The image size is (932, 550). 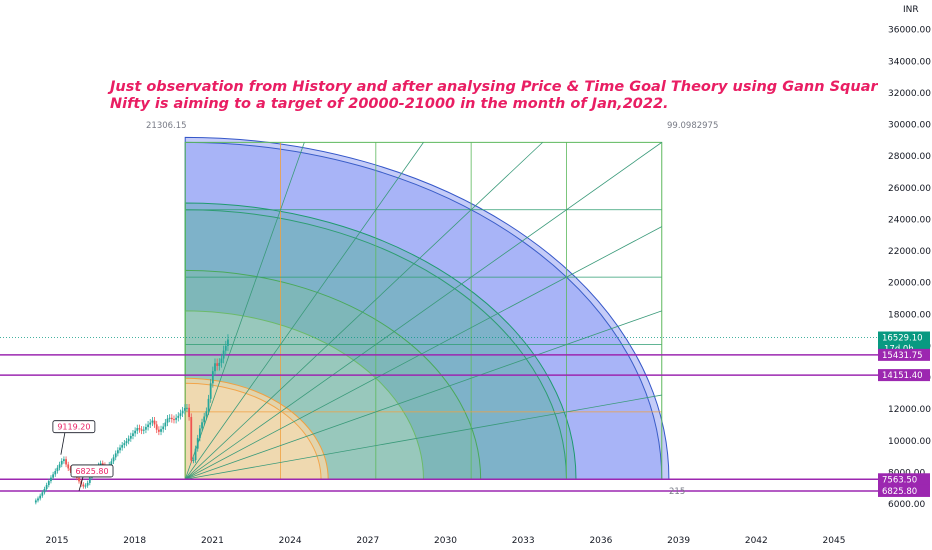 I want to click on hline-tag-1-text: 14151.40, so click(x=902, y=376).